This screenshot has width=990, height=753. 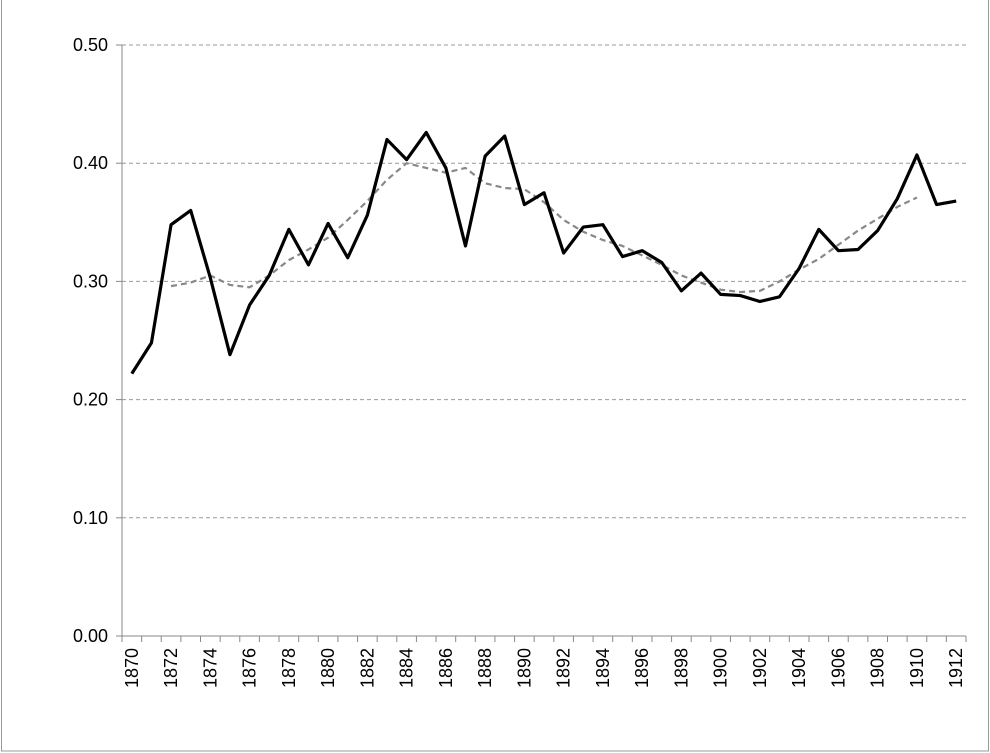 I want to click on x-tick-label: 1902, so click(x=760, y=668).